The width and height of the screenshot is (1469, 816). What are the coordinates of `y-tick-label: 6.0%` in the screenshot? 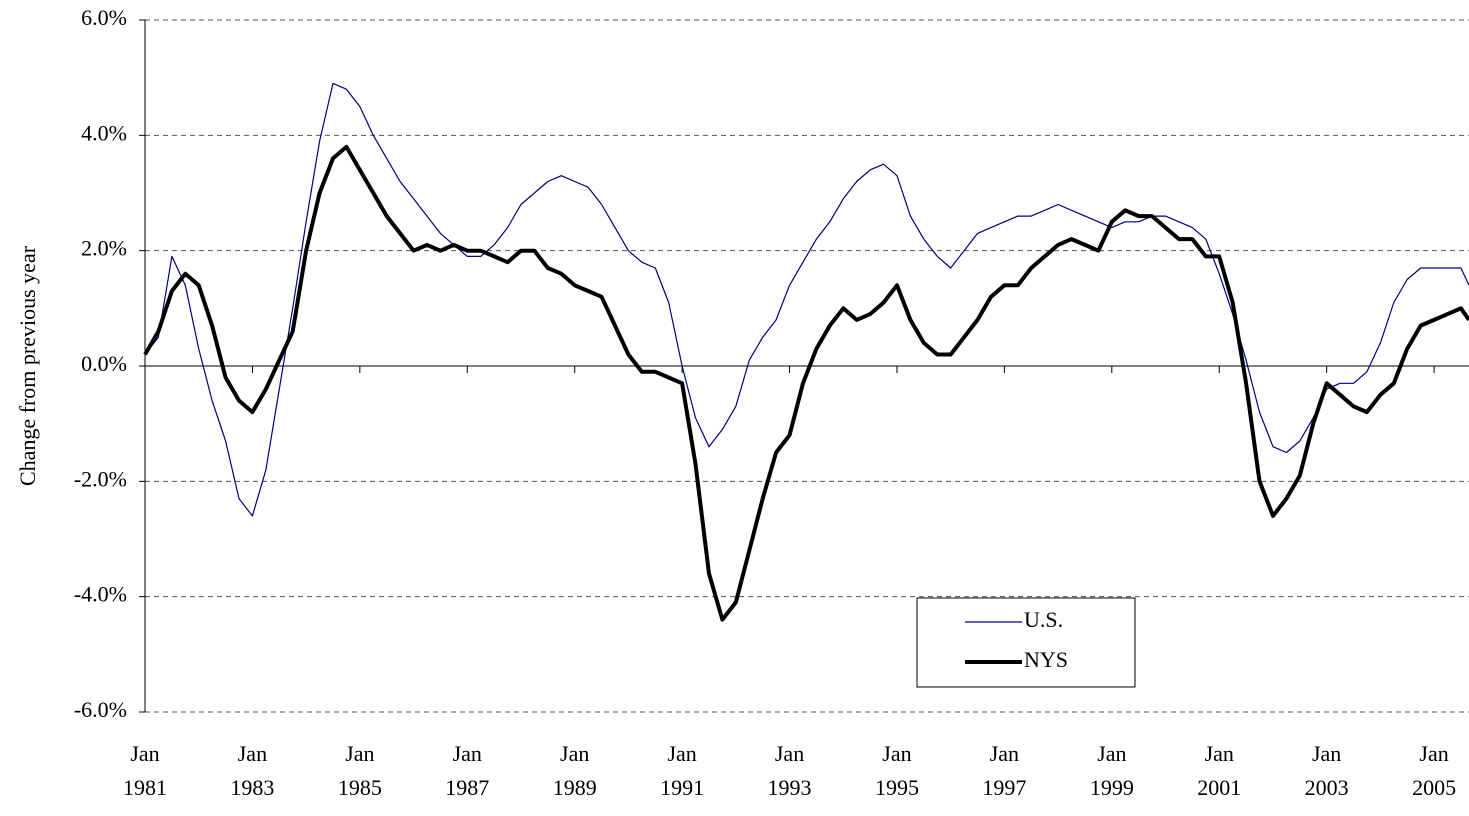 It's located at (104, 17).